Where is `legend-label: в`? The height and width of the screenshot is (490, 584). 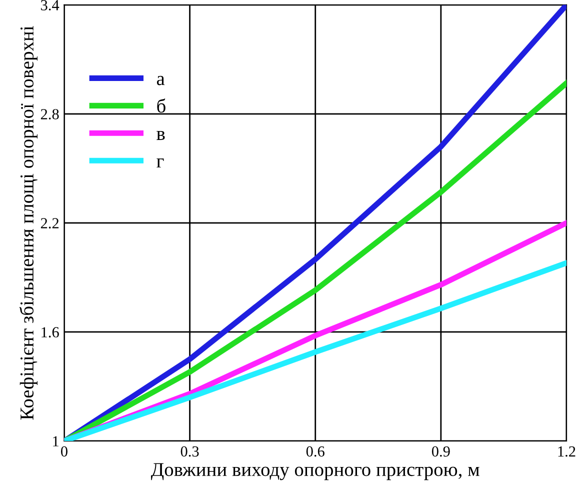
legend-label: в is located at coordinates (160, 135).